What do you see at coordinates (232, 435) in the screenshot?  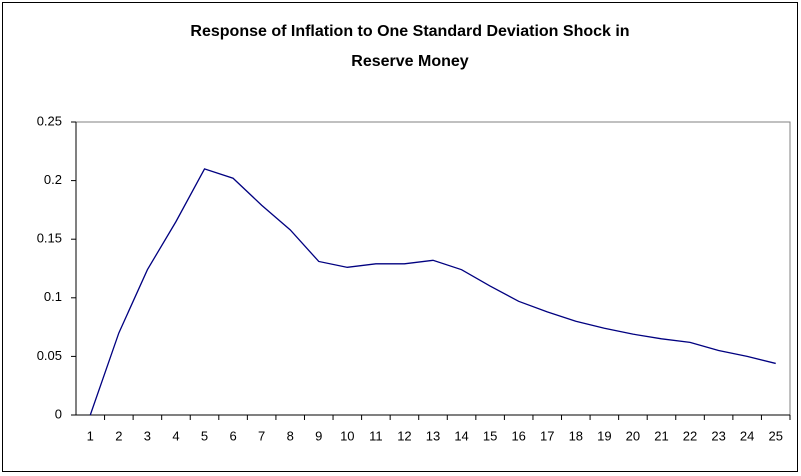 I see `x-tick-label: 6` at bounding box center [232, 435].